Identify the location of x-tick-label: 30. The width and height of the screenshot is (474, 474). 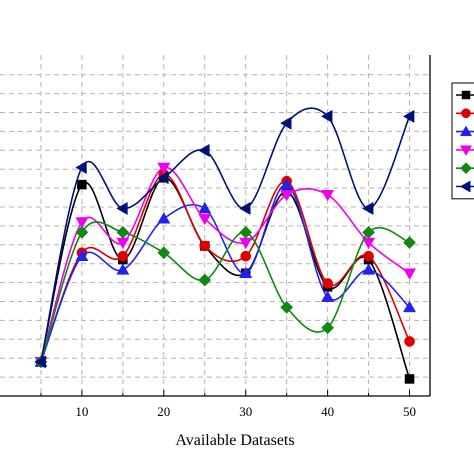
(245, 411).